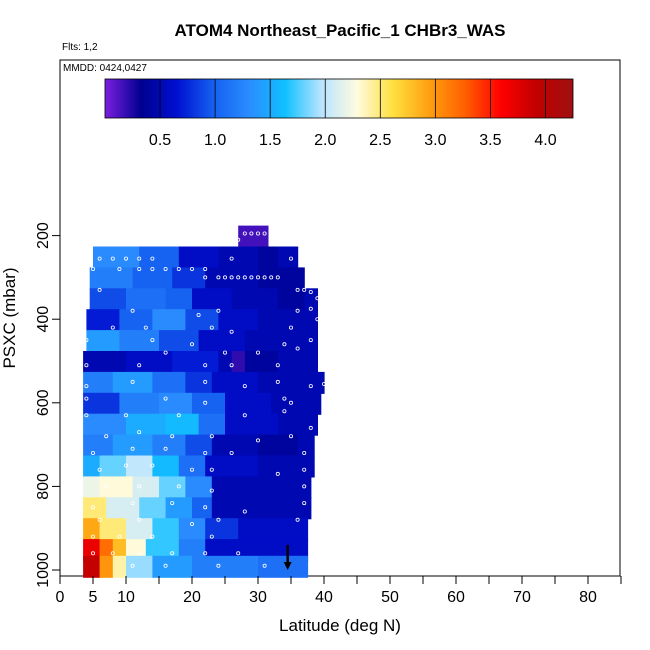 The image size is (650, 650). What do you see at coordinates (339, 591) in the screenshot?
I see `x-axis: 0 5 10 20 30 40 50 60 70 80` at bounding box center [339, 591].